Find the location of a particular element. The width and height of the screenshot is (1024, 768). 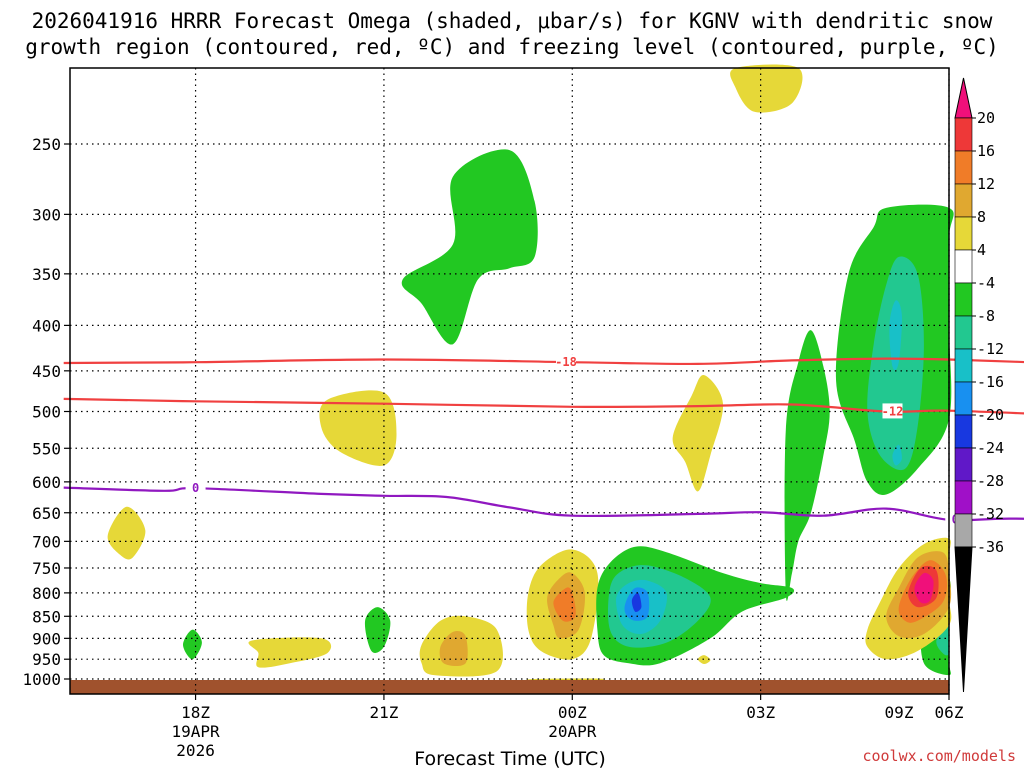

ground-bar is located at coordinates (509, 687).